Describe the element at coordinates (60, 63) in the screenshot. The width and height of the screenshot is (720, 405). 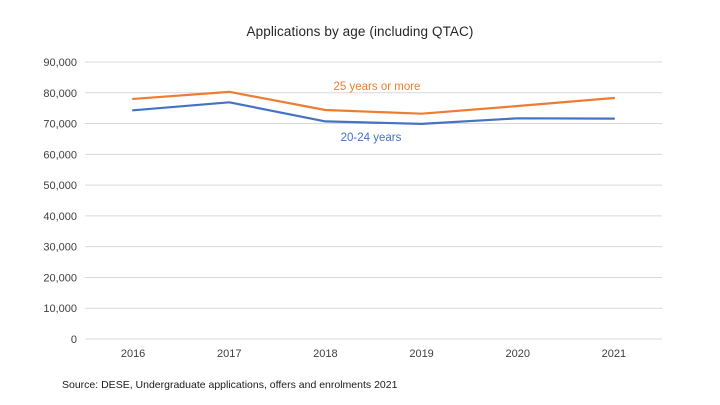
I see `y-tick-label: 90,000` at that location.